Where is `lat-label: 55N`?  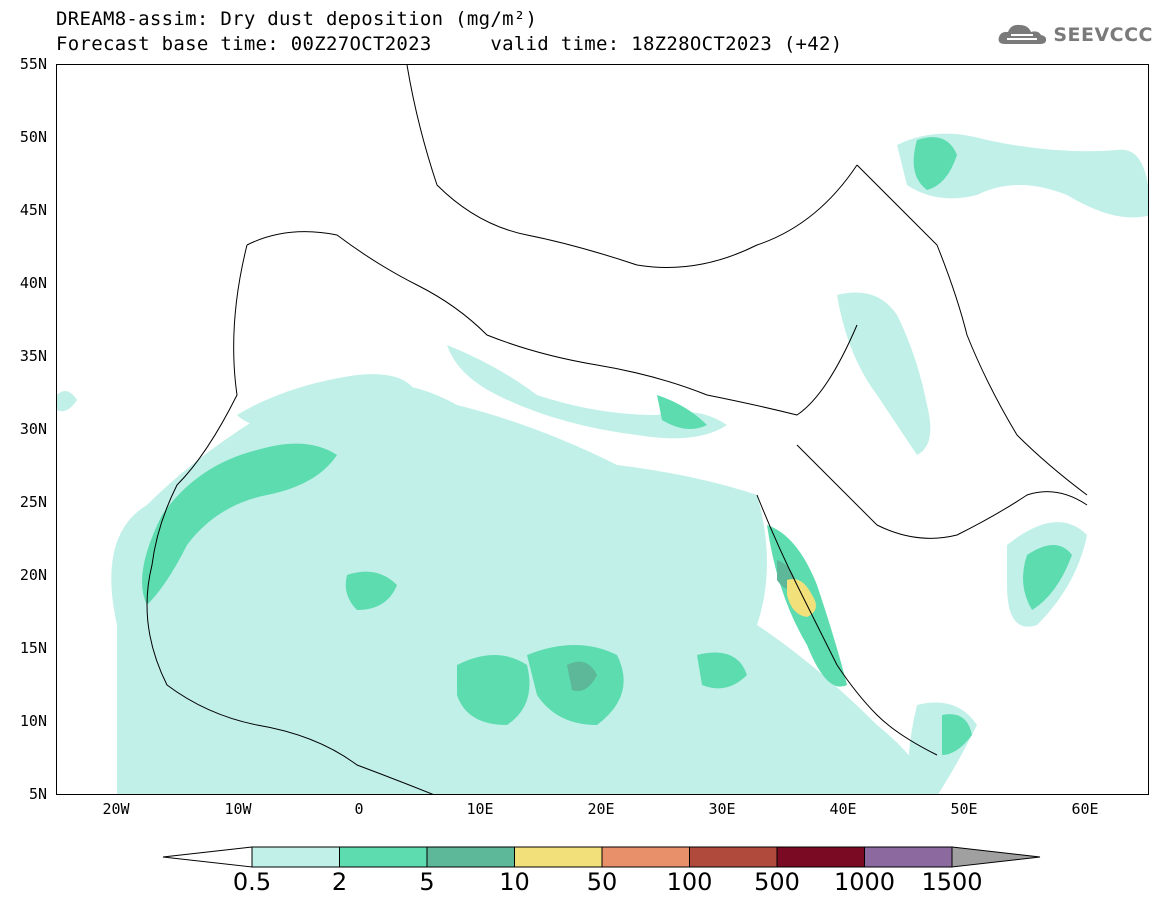
lat-label: 55N is located at coordinates (33, 64).